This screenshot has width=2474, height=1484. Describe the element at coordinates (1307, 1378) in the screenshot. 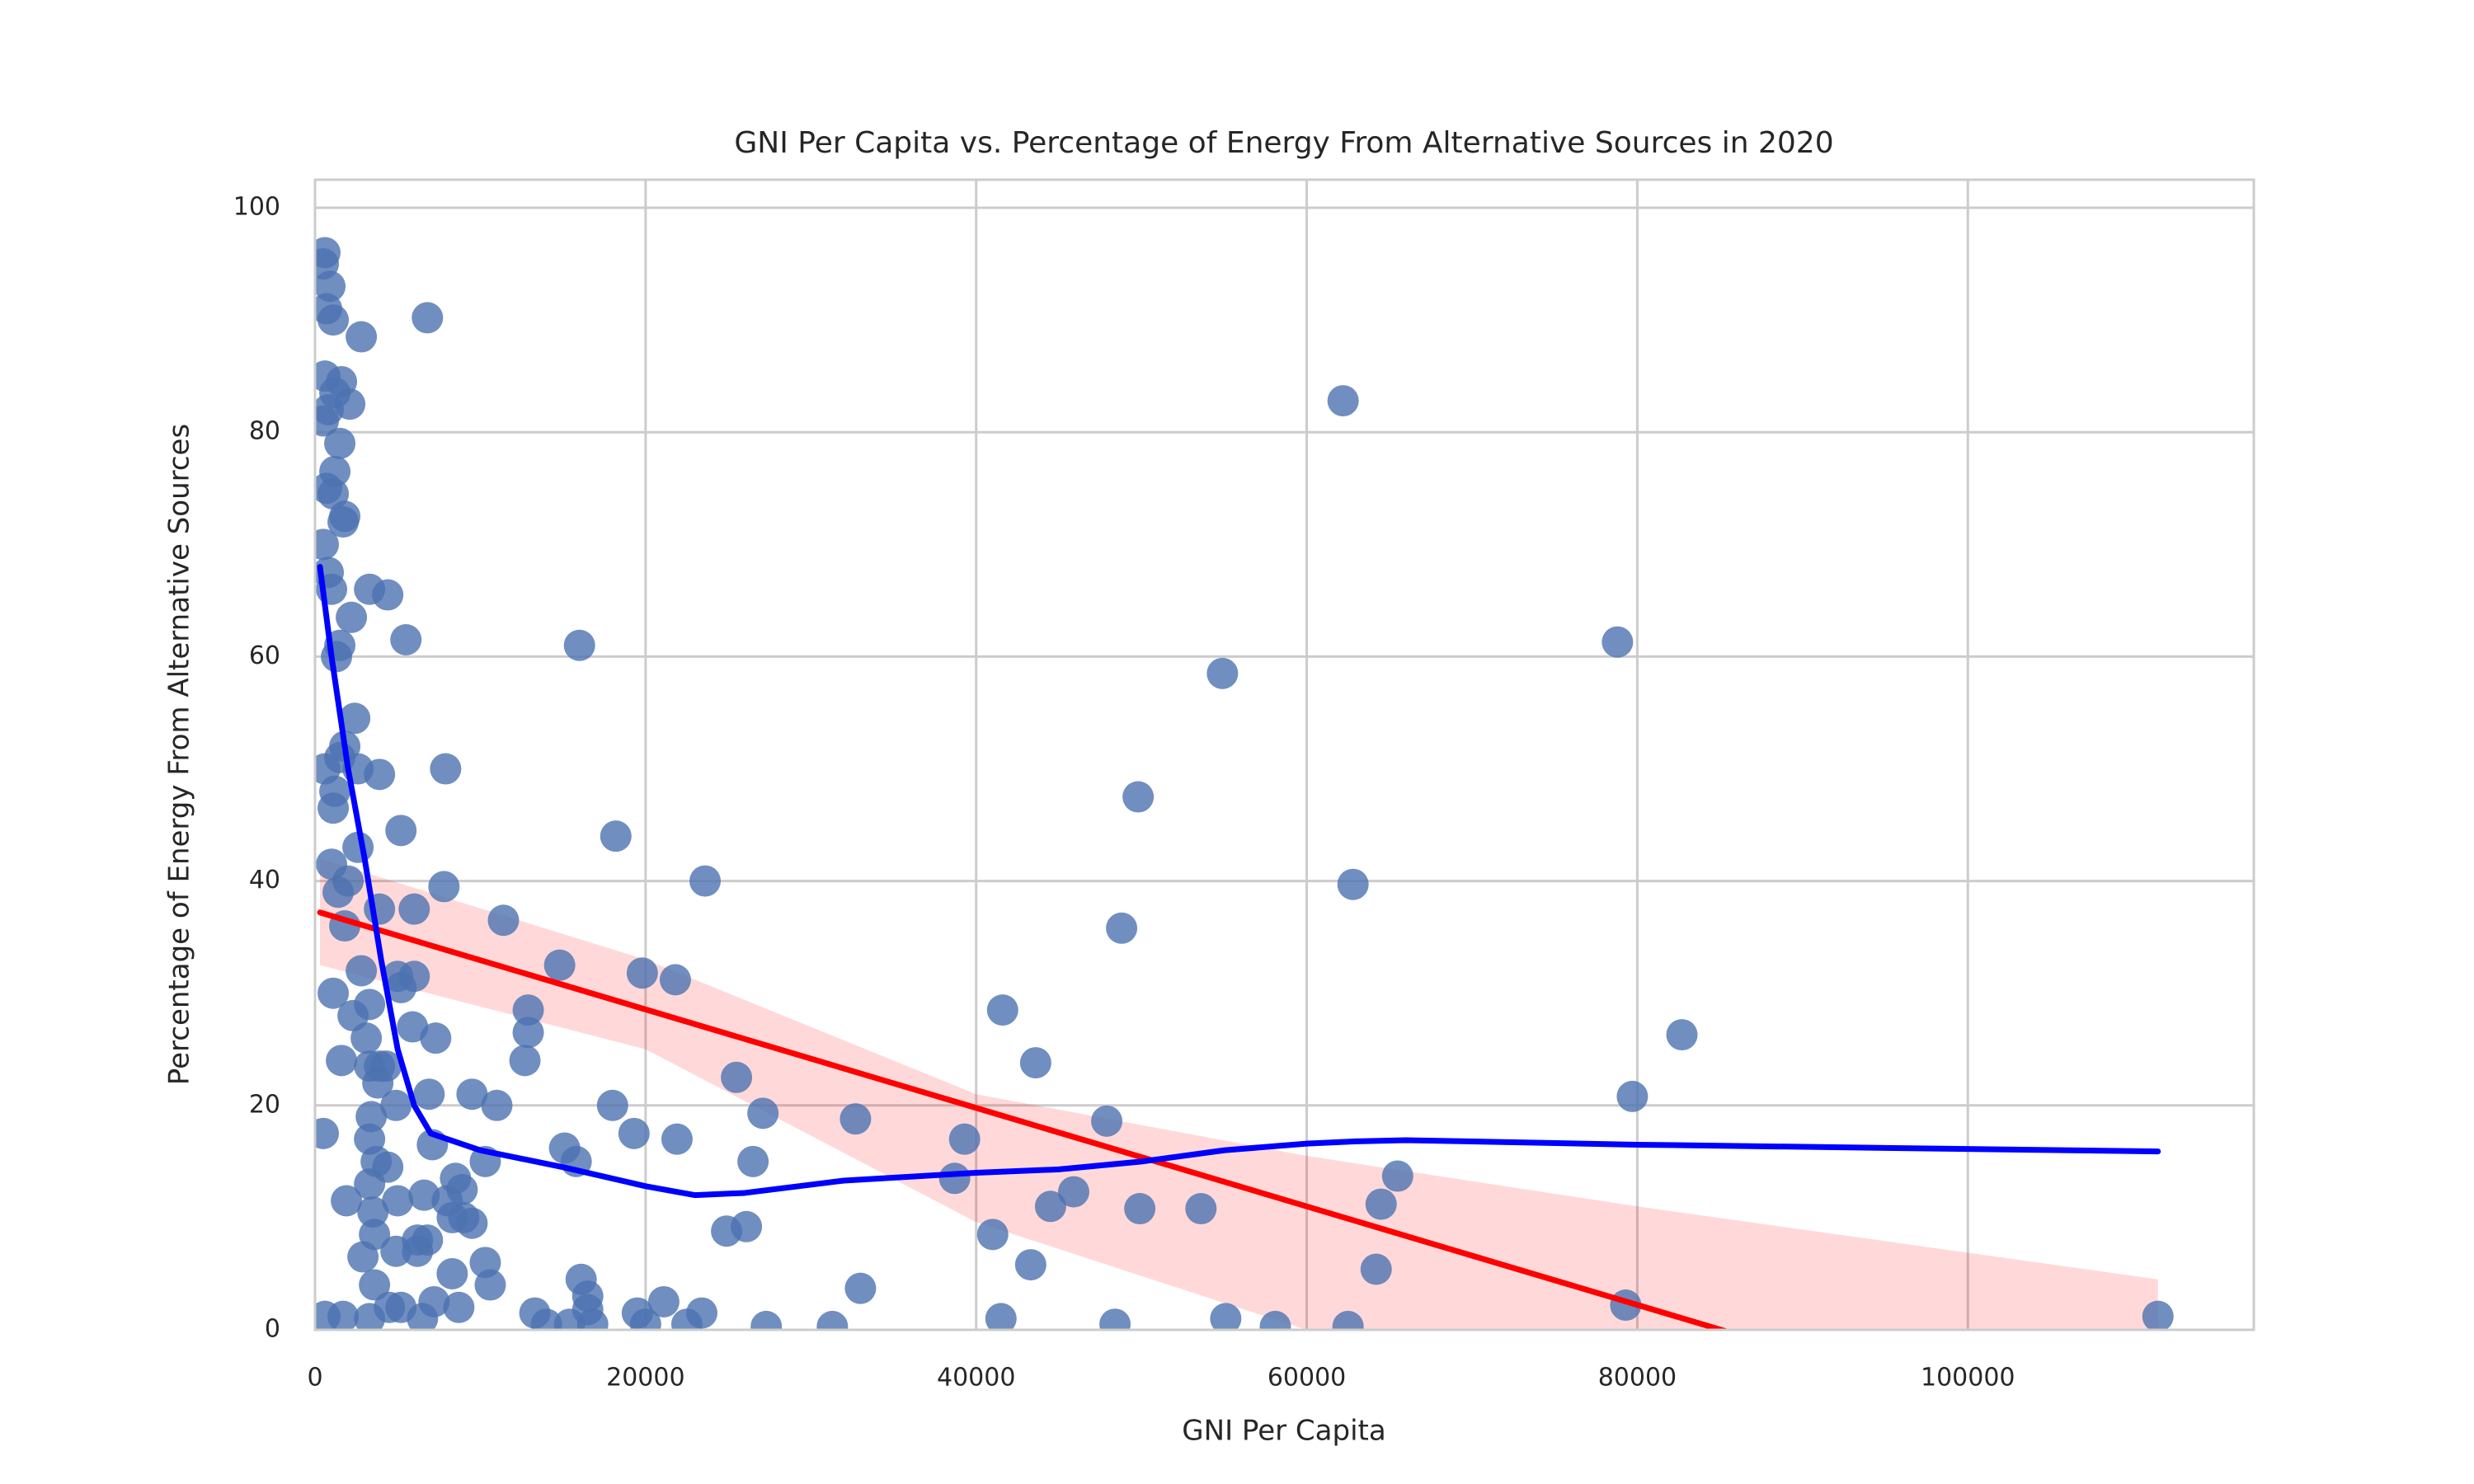

I see `x-tick-label: 60000` at that location.